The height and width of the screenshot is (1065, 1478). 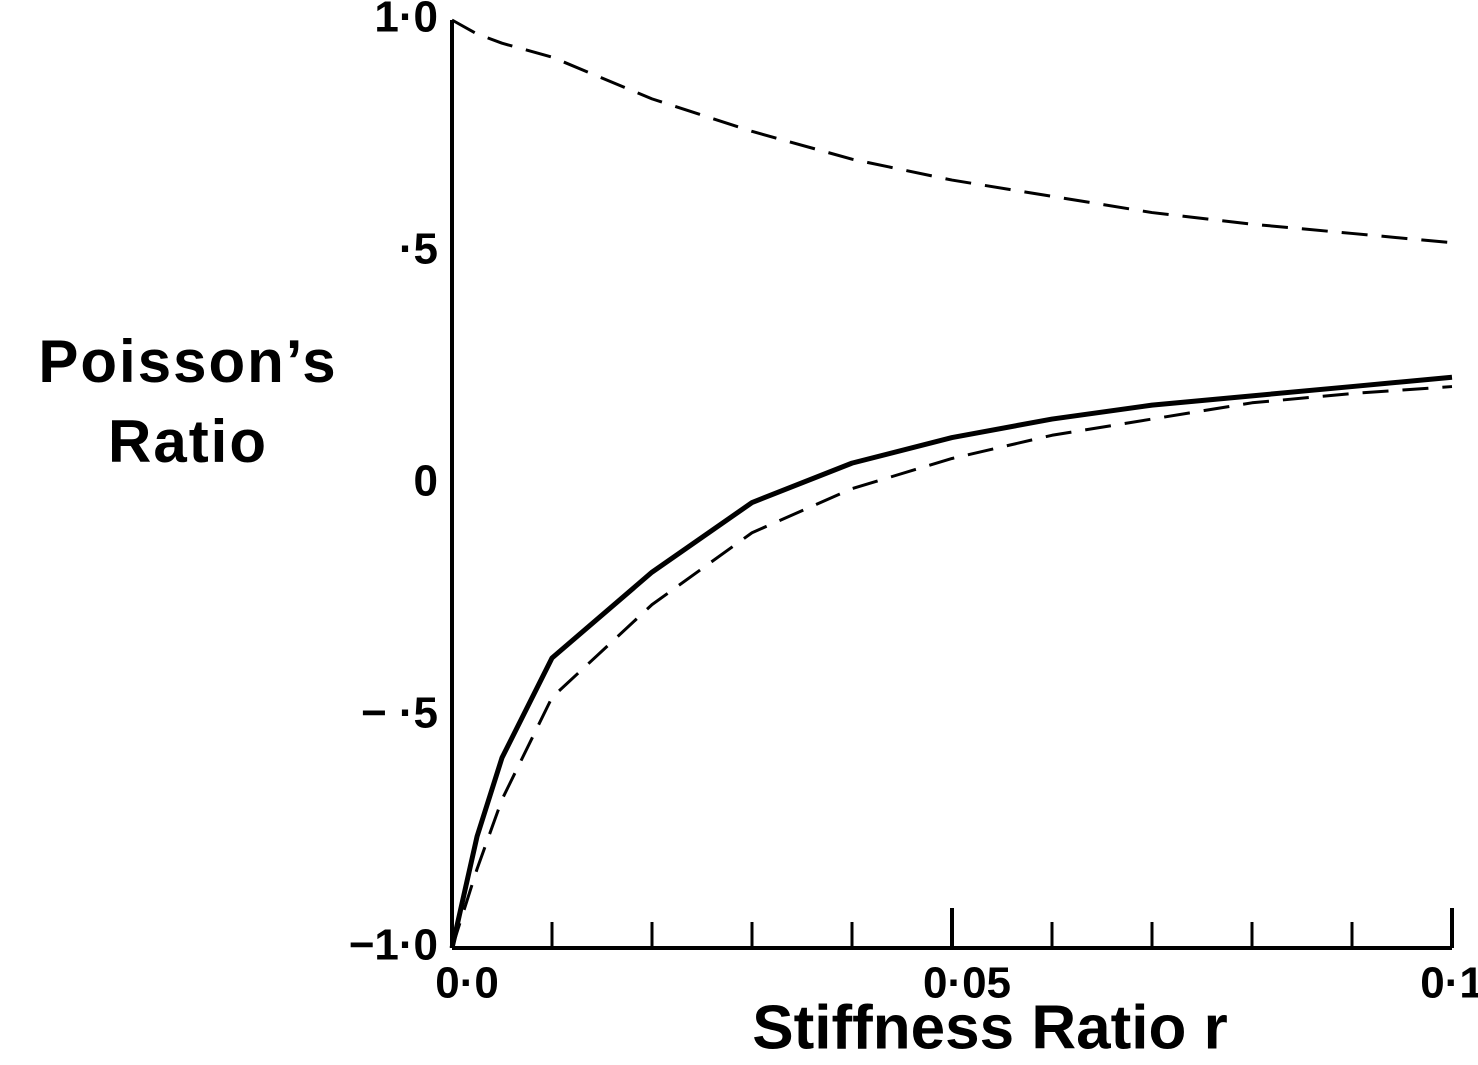 What do you see at coordinates (967, 983) in the screenshot?
I see `x-tick-label: 0·05` at bounding box center [967, 983].